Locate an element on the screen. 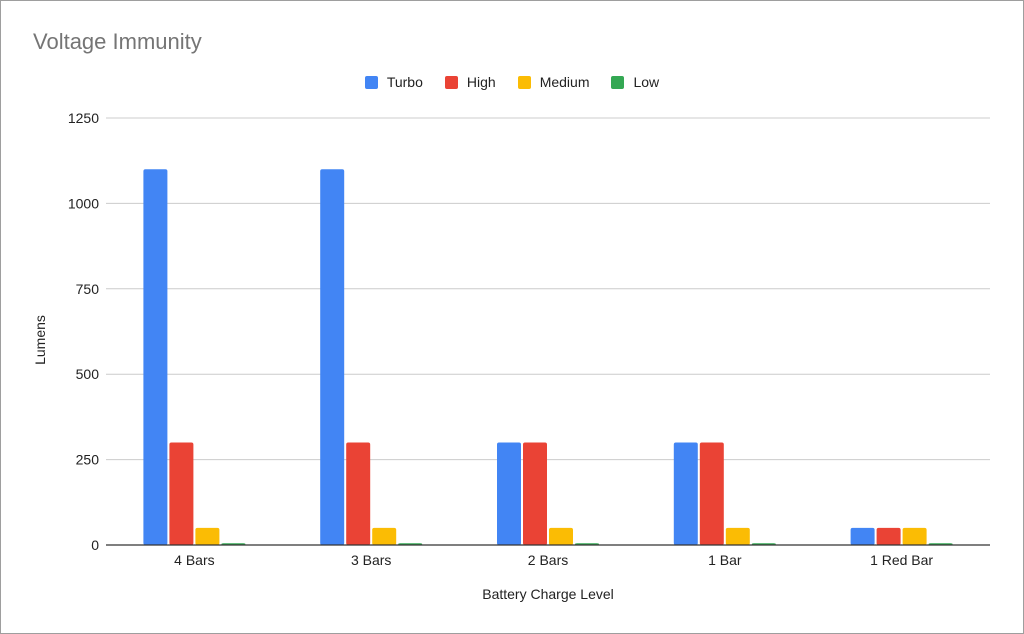  x-axis-title: Battery Charge Level is located at coordinates (548, 594).